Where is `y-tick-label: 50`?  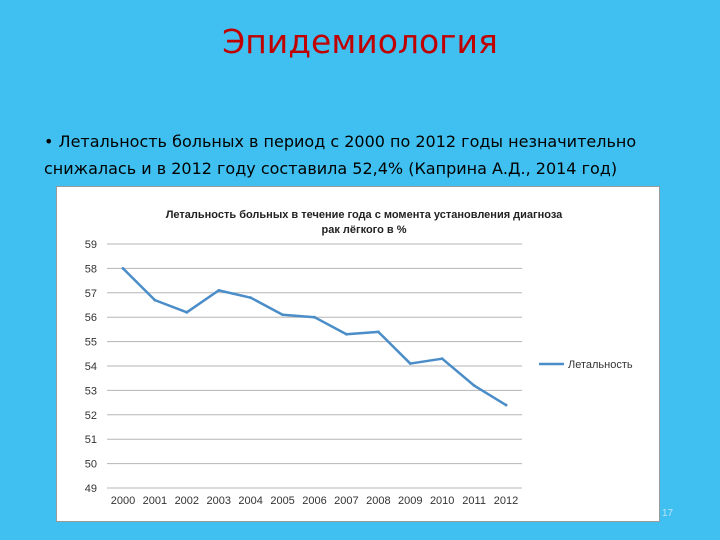
y-tick-label: 50 is located at coordinates (91, 465).